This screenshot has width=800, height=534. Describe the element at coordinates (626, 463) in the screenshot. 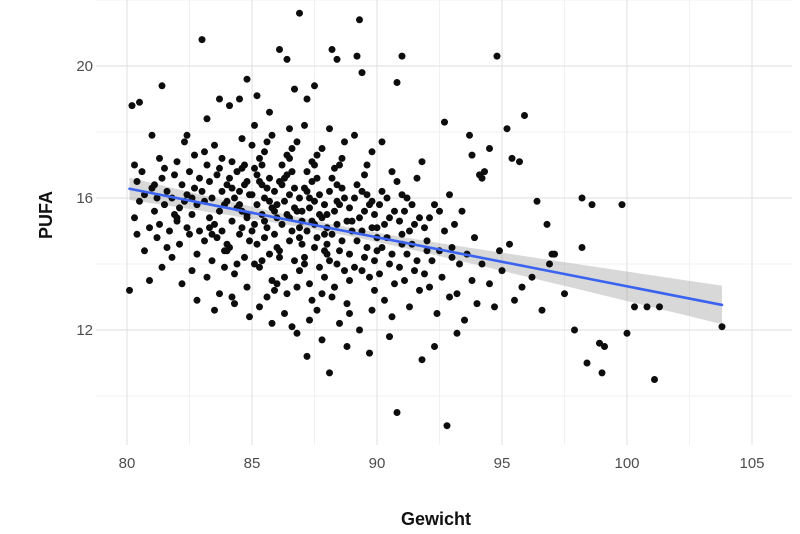

I see `x-tick-label: 100` at that location.